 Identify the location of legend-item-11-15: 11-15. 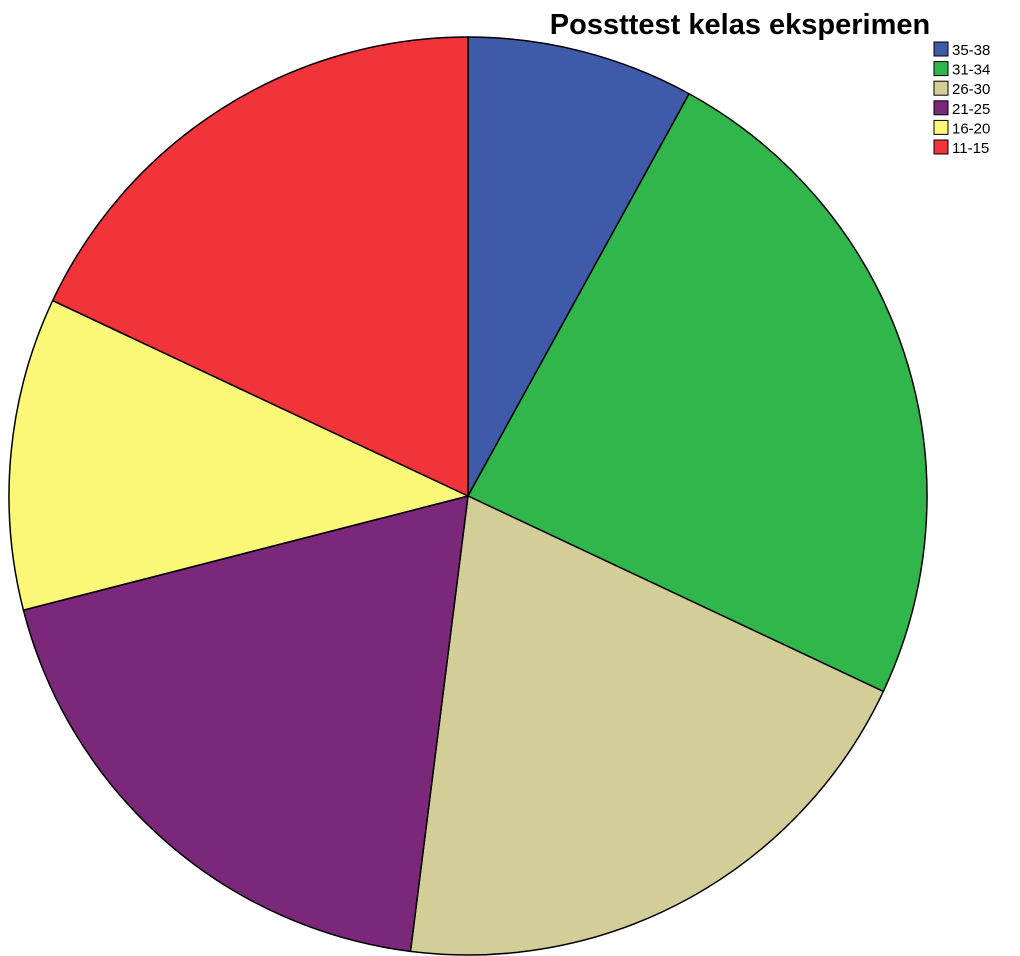
(961, 148).